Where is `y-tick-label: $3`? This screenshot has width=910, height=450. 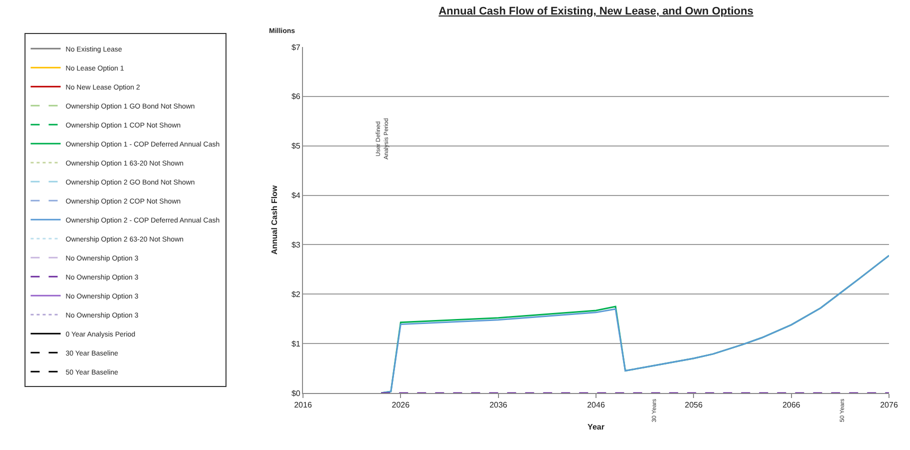 y-tick-label: $3 is located at coordinates (296, 245).